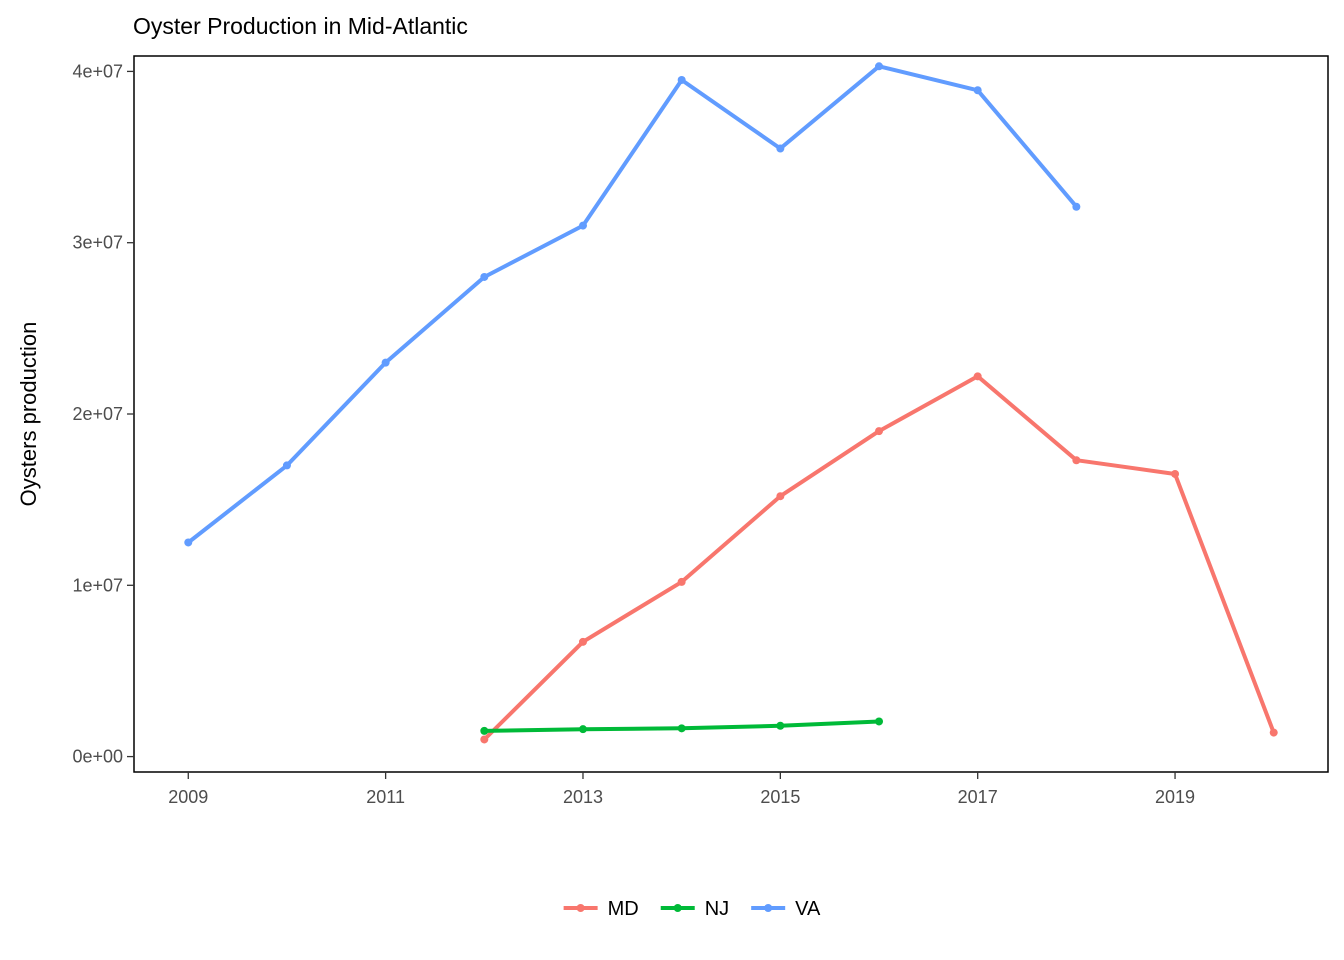 The image size is (1344, 960). Describe the element at coordinates (97, 757) in the screenshot. I see `y-tick-label: 0e+00` at that location.